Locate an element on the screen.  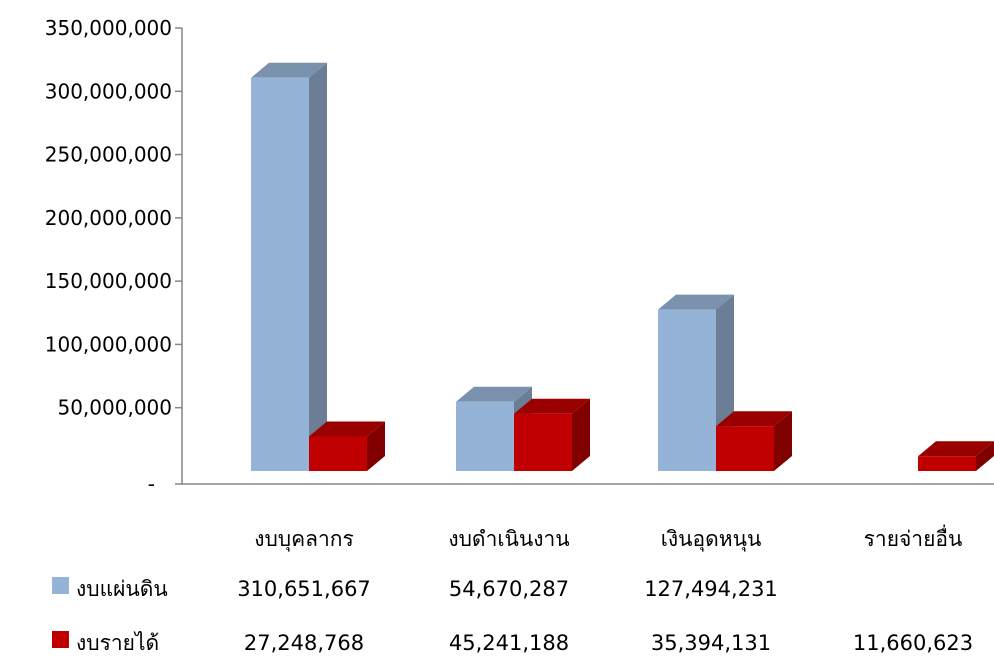
table-cell-value: 35,394,131 is located at coordinates (711, 643).